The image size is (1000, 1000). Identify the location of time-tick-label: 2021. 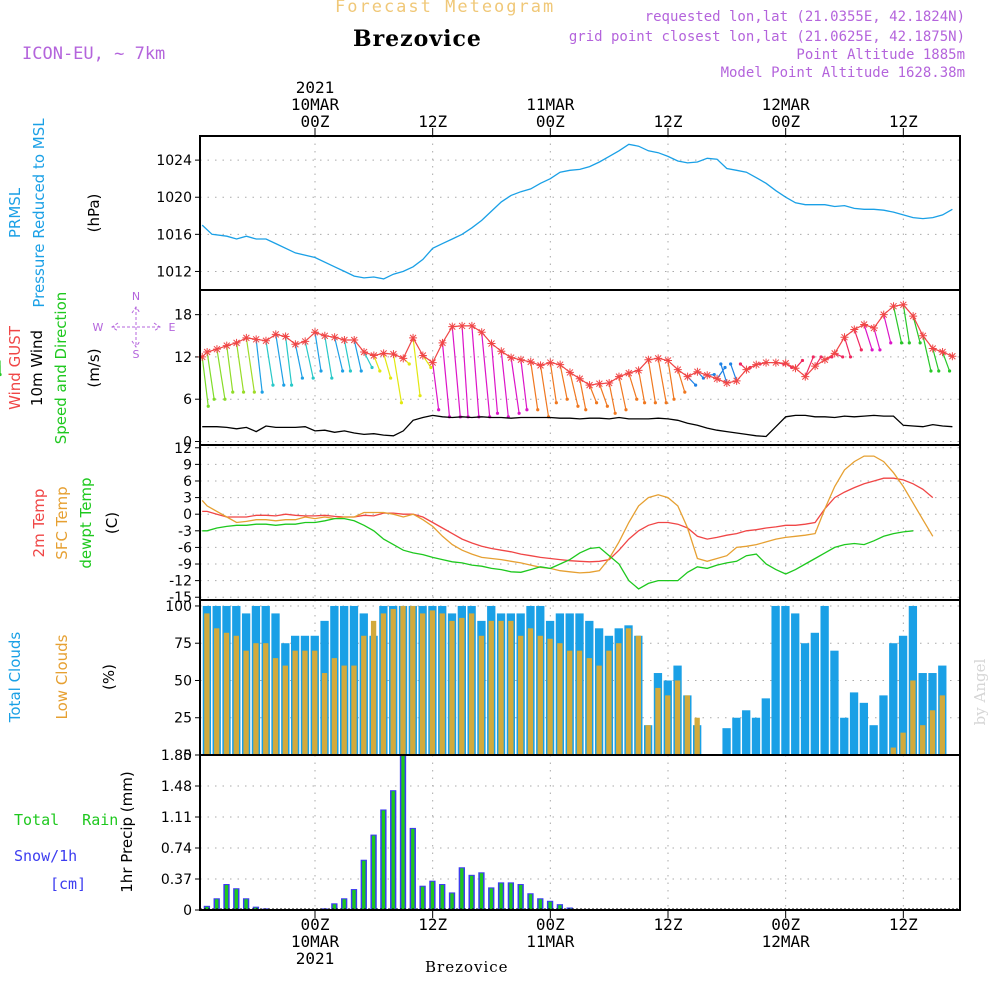
(315, 87).